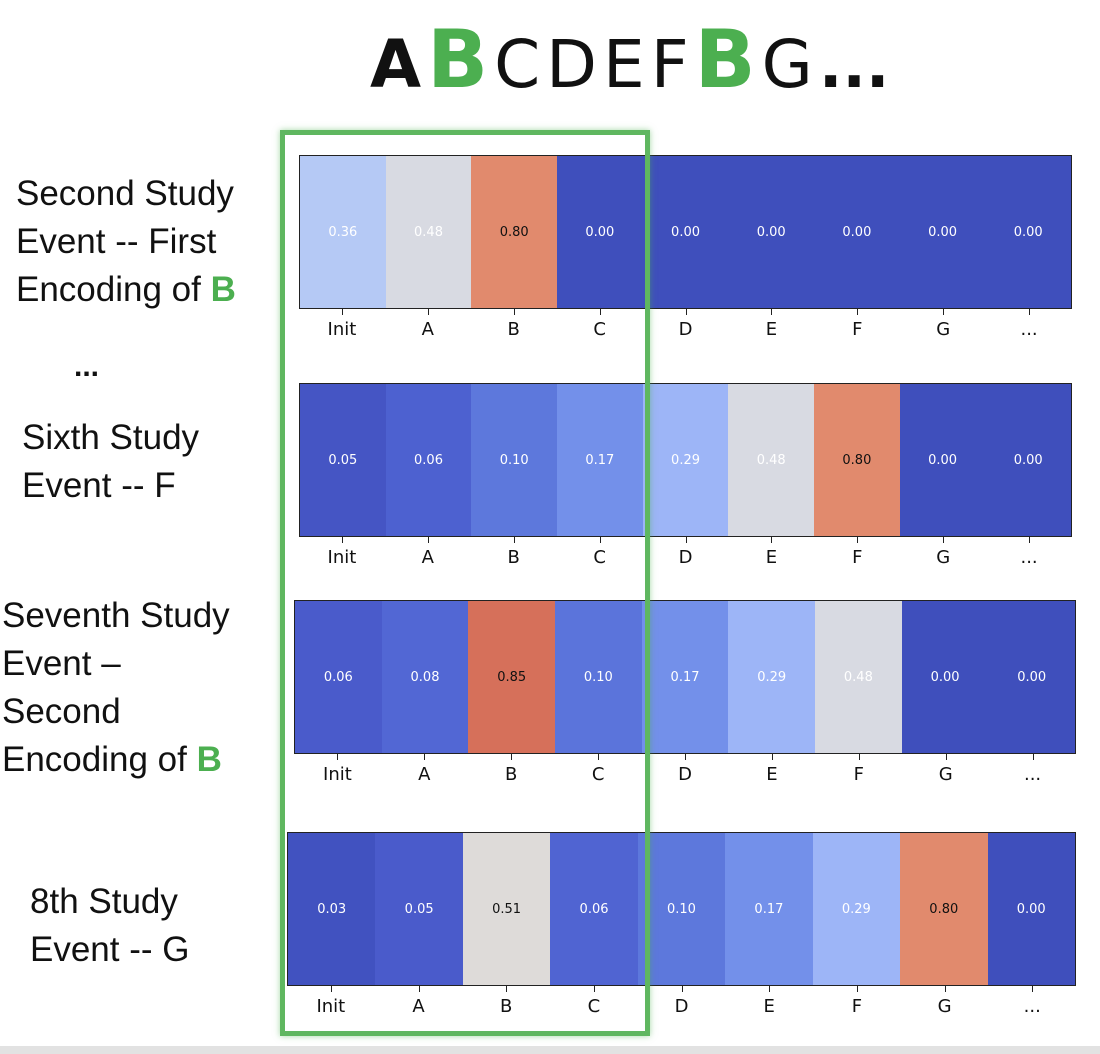 The height and width of the screenshot is (1054, 1100). What do you see at coordinates (669, 64) in the screenshot?
I see `sequence-letter-5: F` at bounding box center [669, 64].